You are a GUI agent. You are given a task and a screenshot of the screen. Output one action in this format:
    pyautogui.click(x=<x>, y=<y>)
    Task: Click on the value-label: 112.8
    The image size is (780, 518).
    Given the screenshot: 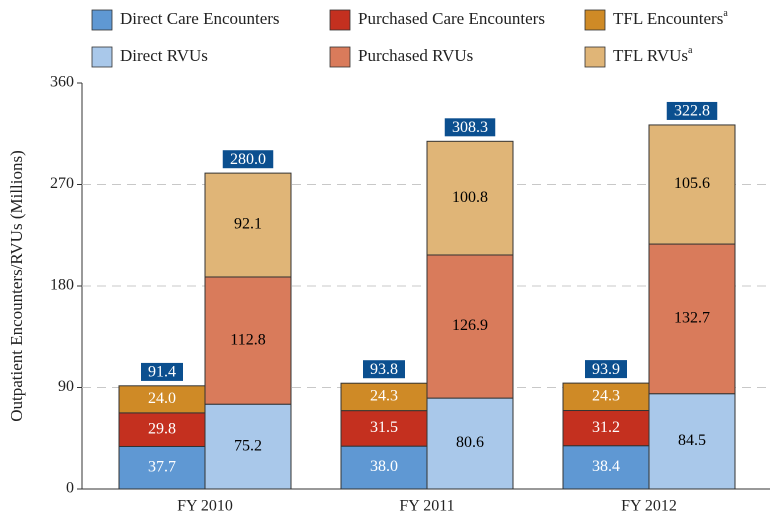 What is the action you would take?
    pyautogui.click(x=247, y=339)
    